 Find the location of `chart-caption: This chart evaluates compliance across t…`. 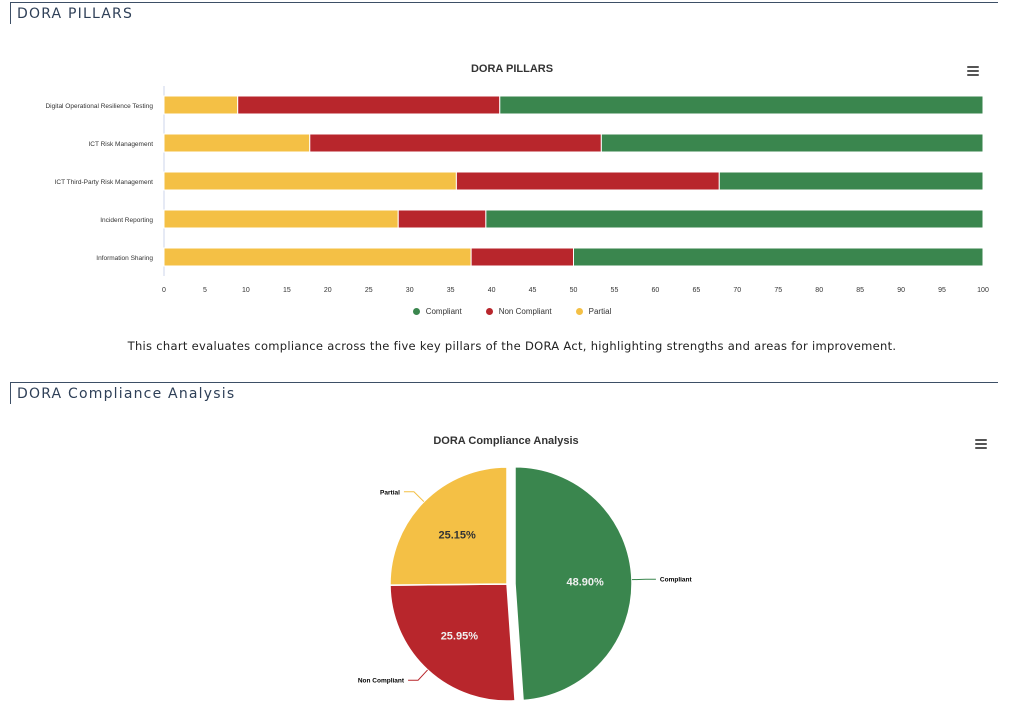

chart-caption: This chart evaluates compliance across t… is located at coordinates (512, 346).